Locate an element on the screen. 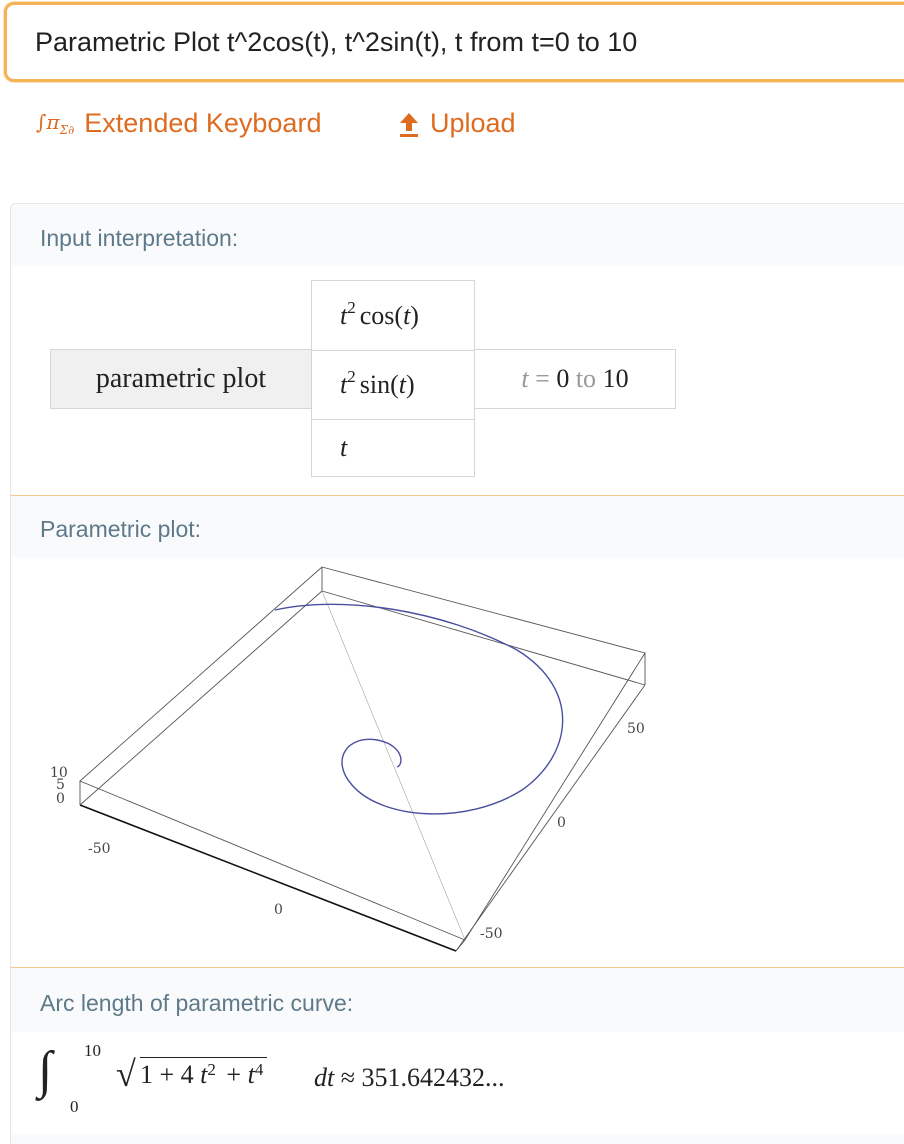 Image resolution: width=904 pixels, height=1144 pixels. y-tick-0: 0 is located at coordinates (561, 823).